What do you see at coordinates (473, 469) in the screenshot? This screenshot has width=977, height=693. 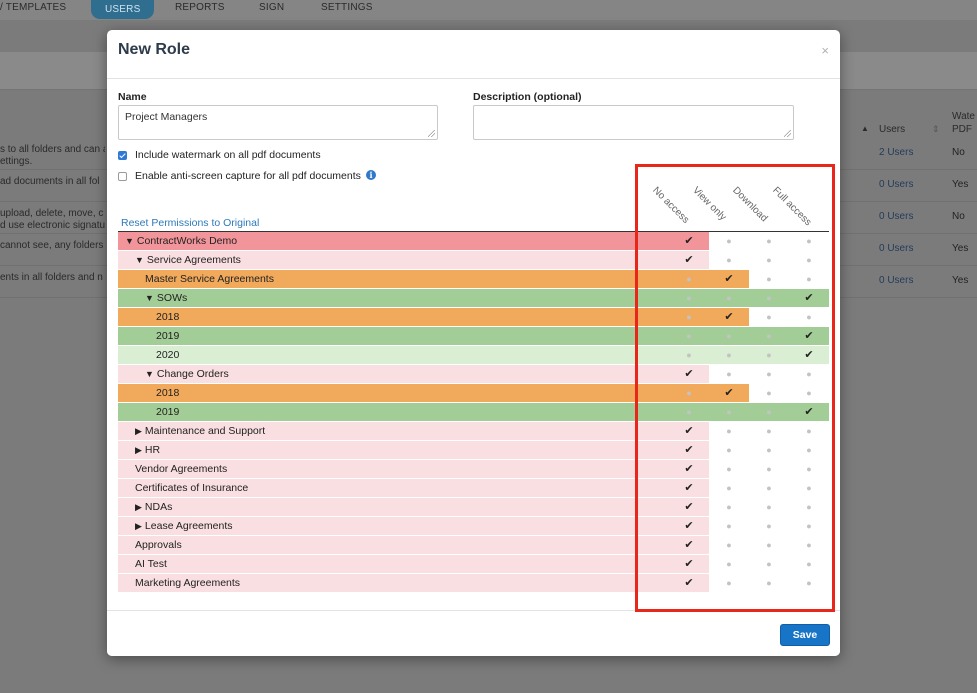 I see `permission-row: Vendor Agreements ✔ ● ● ●` at bounding box center [473, 469].